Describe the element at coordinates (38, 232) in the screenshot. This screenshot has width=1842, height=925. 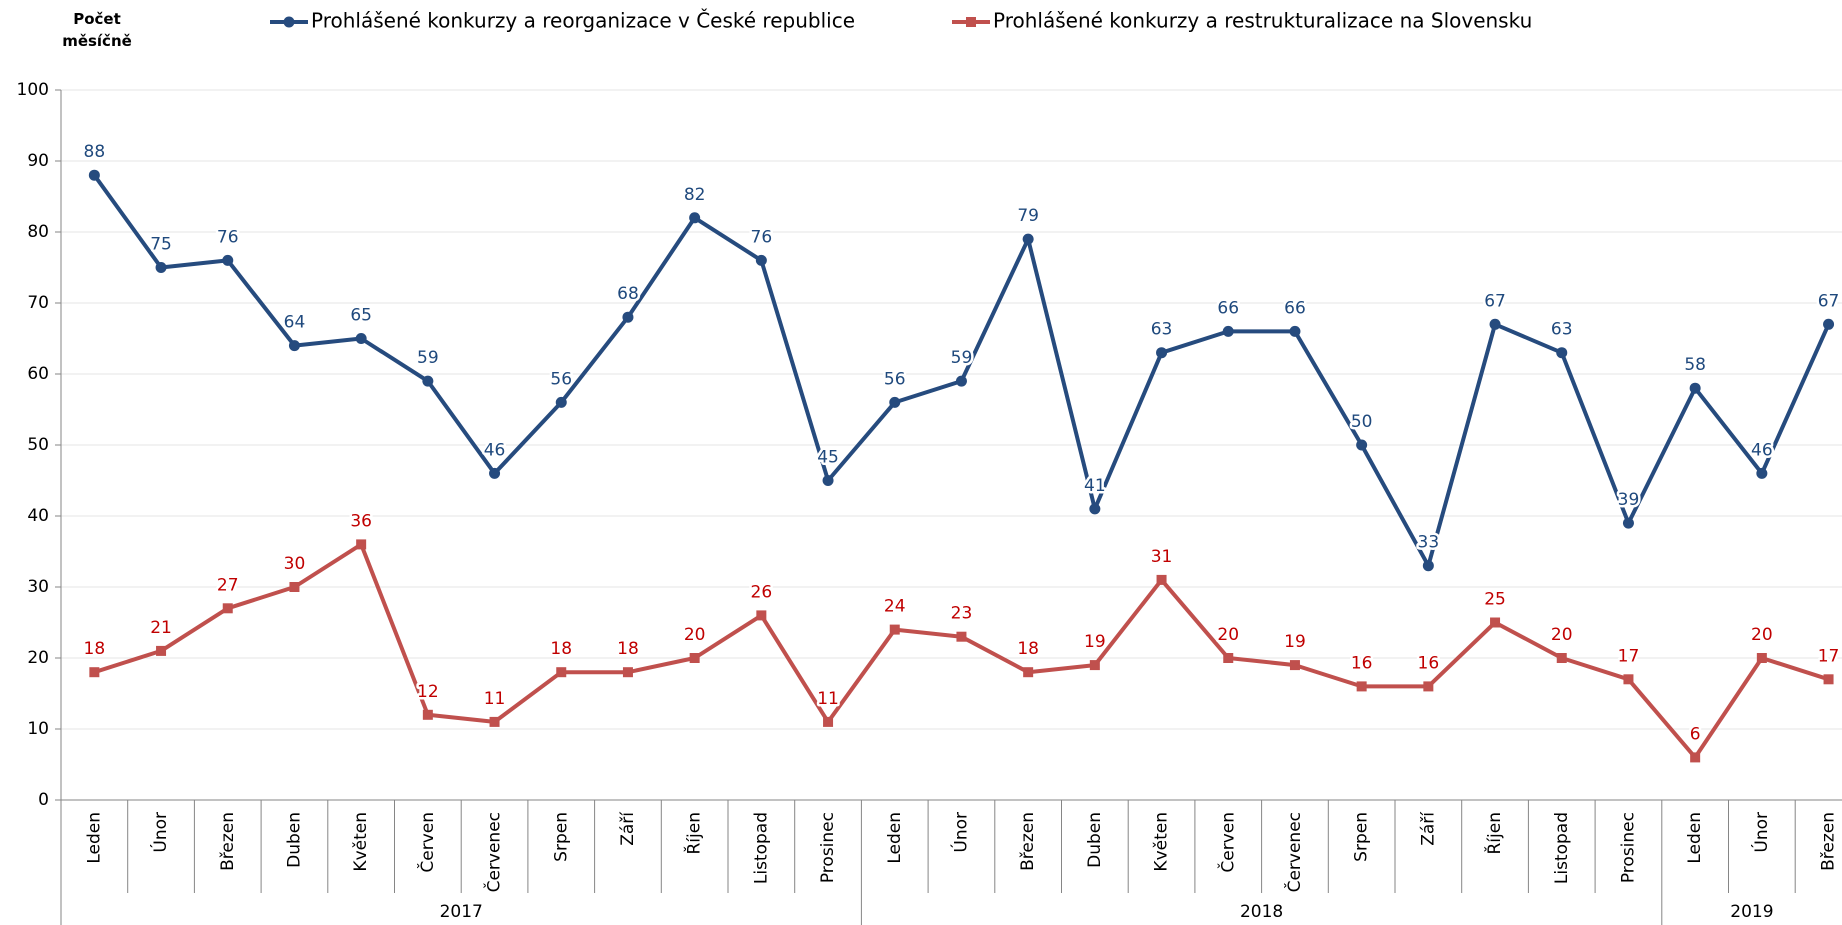
I see `y-tick-label: 80` at that location.